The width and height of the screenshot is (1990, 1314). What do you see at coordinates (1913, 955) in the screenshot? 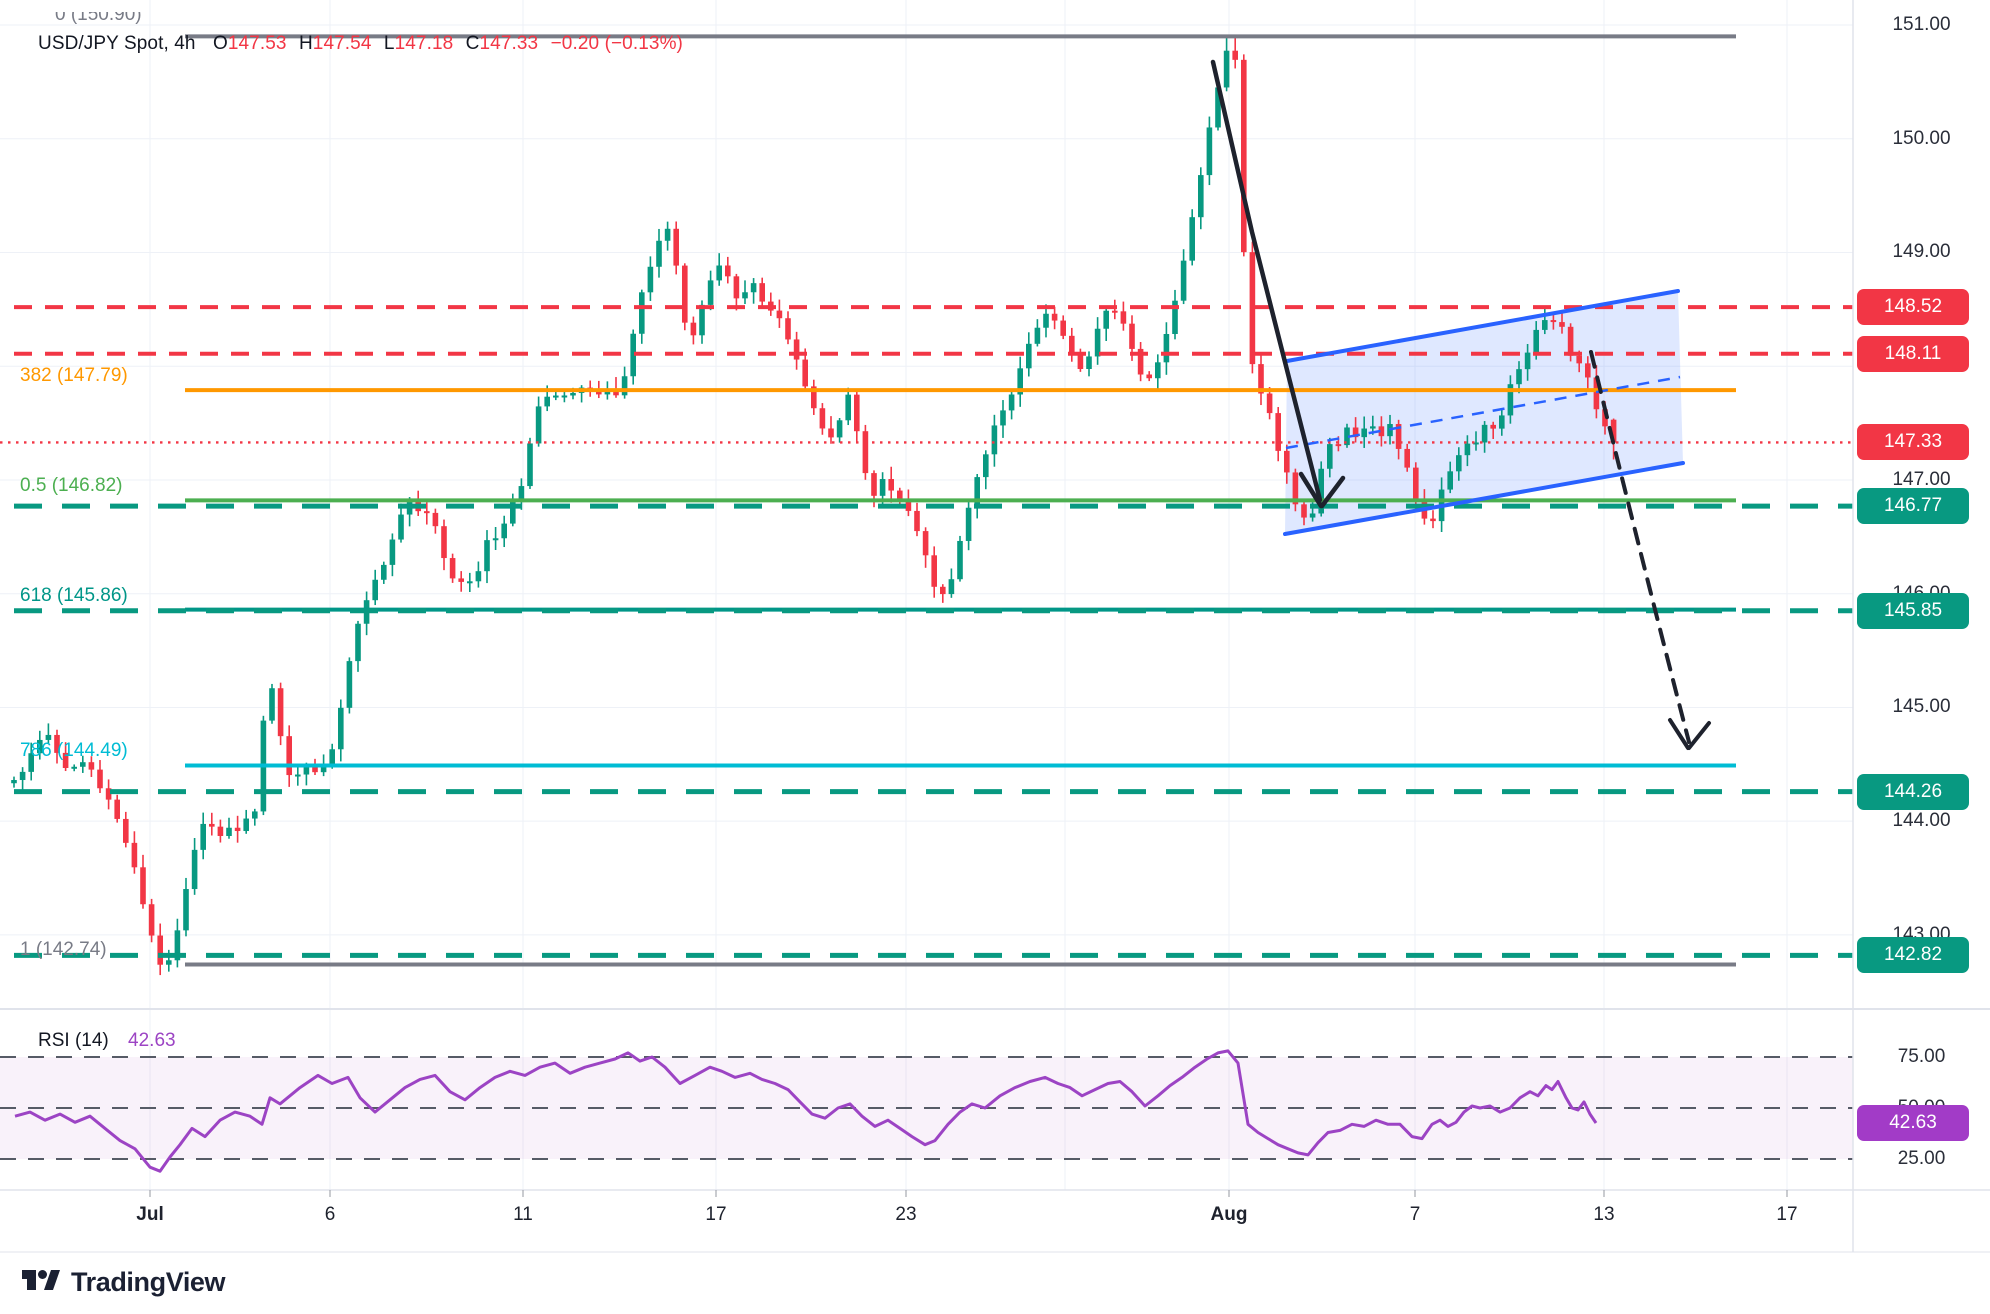
I see `price-badge: 142.82` at bounding box center [1913, 955].